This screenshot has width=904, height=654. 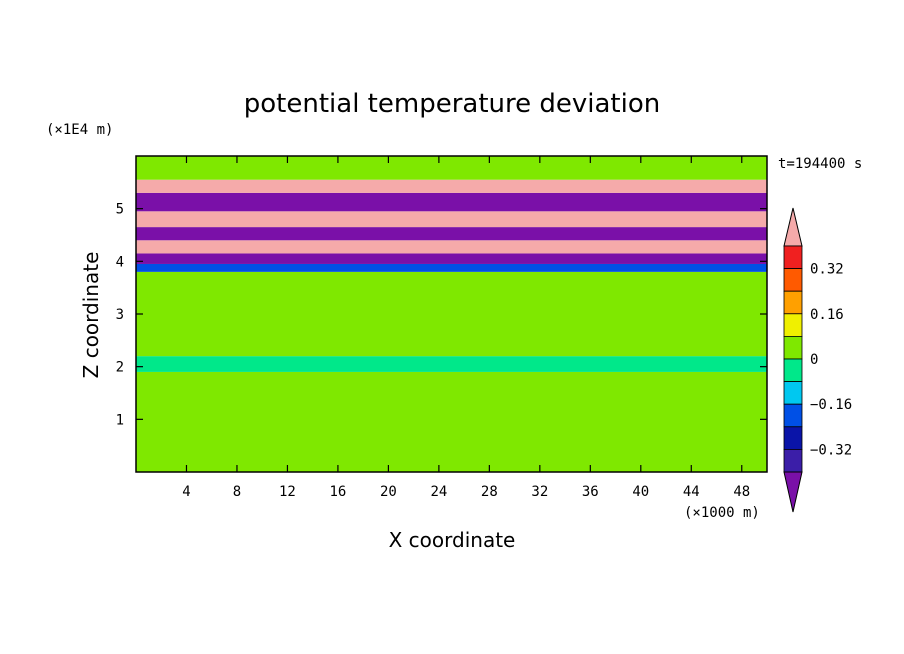 What do you see at coordinates (452, 104) in the screenshot?
I see `chart-title: potential temperature deviation` at bounding box center [452, 104].